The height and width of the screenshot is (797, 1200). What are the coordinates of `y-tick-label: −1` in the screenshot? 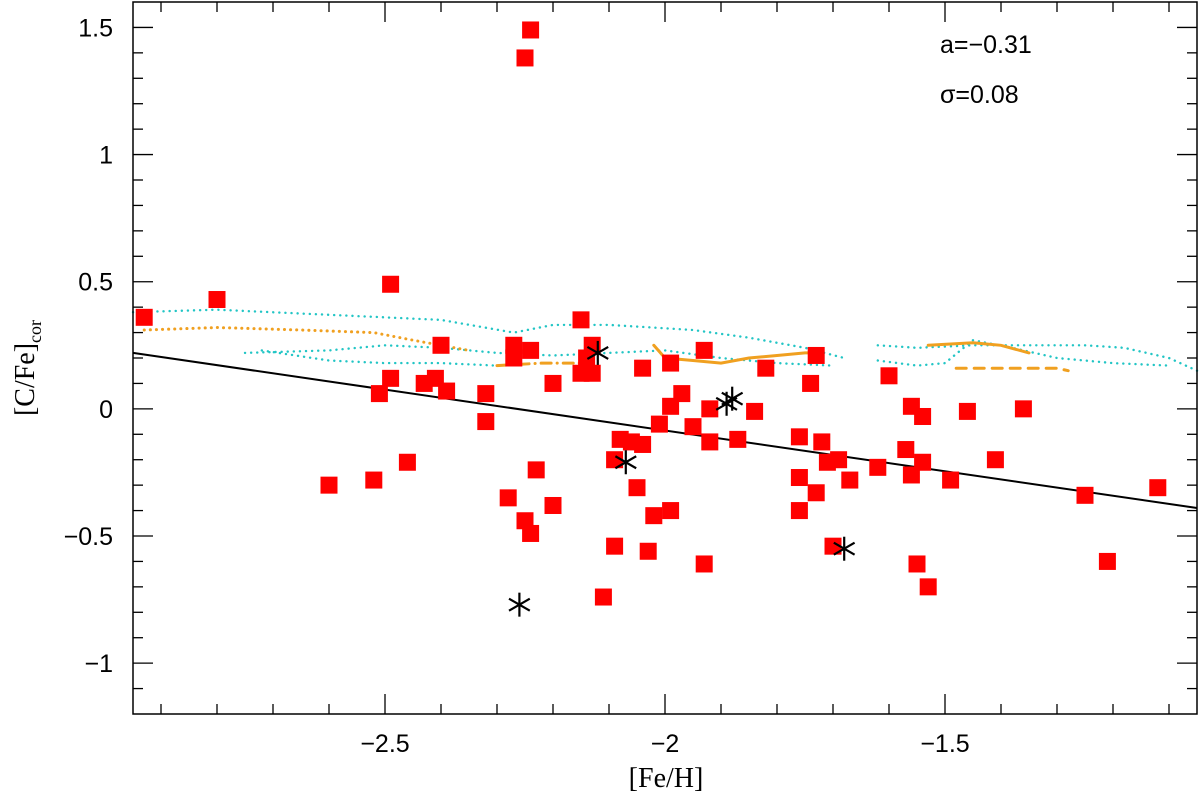 It's located at (98, 664).